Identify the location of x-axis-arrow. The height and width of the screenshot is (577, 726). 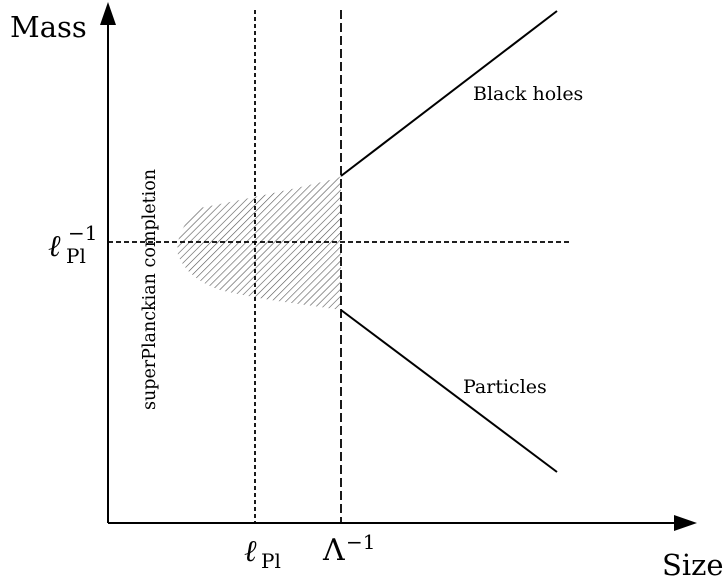
(685, 523).